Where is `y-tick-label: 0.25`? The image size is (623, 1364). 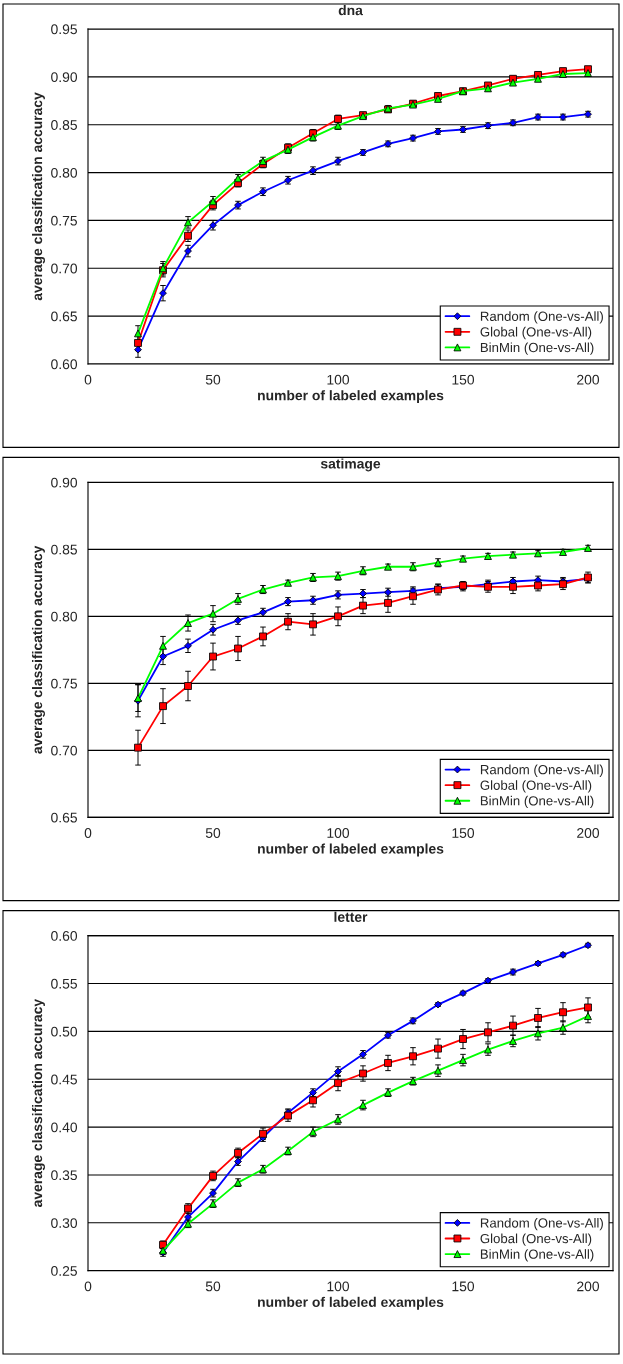 y-tick-label: 0.25 is located at coordinates (64, 1271).